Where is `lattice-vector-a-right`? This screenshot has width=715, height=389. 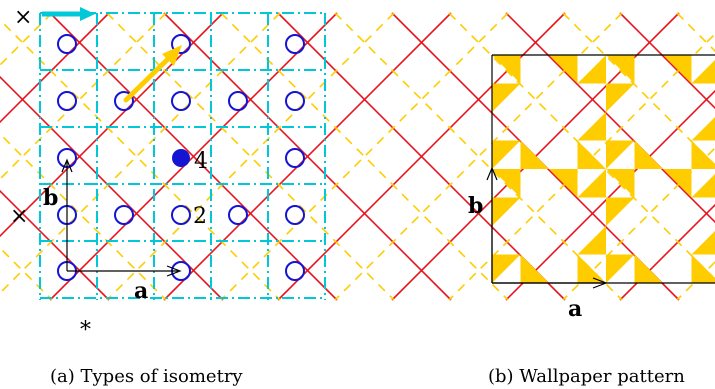 lattice-vector-a-right is located at coordinates (550, 283).